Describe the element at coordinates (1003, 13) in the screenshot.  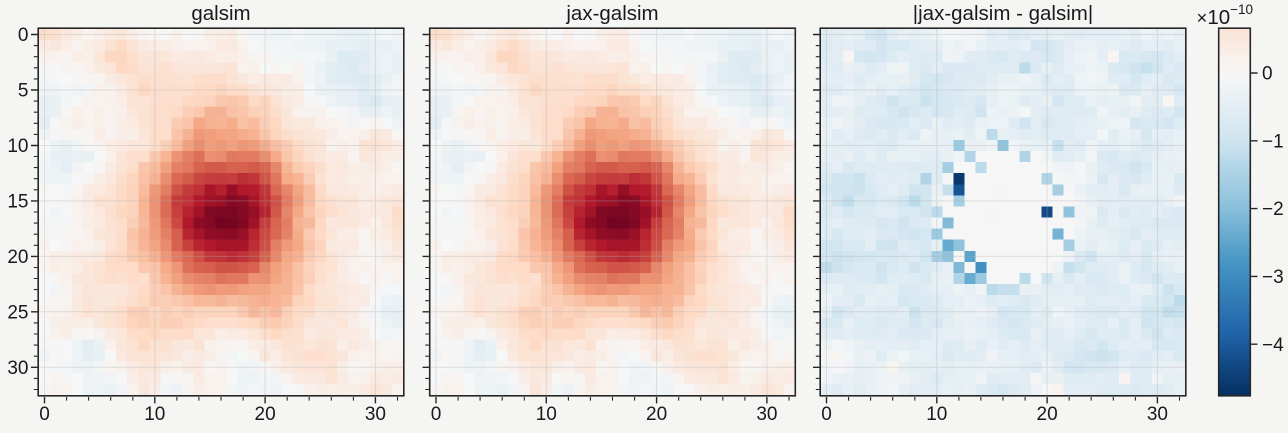
I see `svg-text: |jax-galsim - galsim|` at that location.